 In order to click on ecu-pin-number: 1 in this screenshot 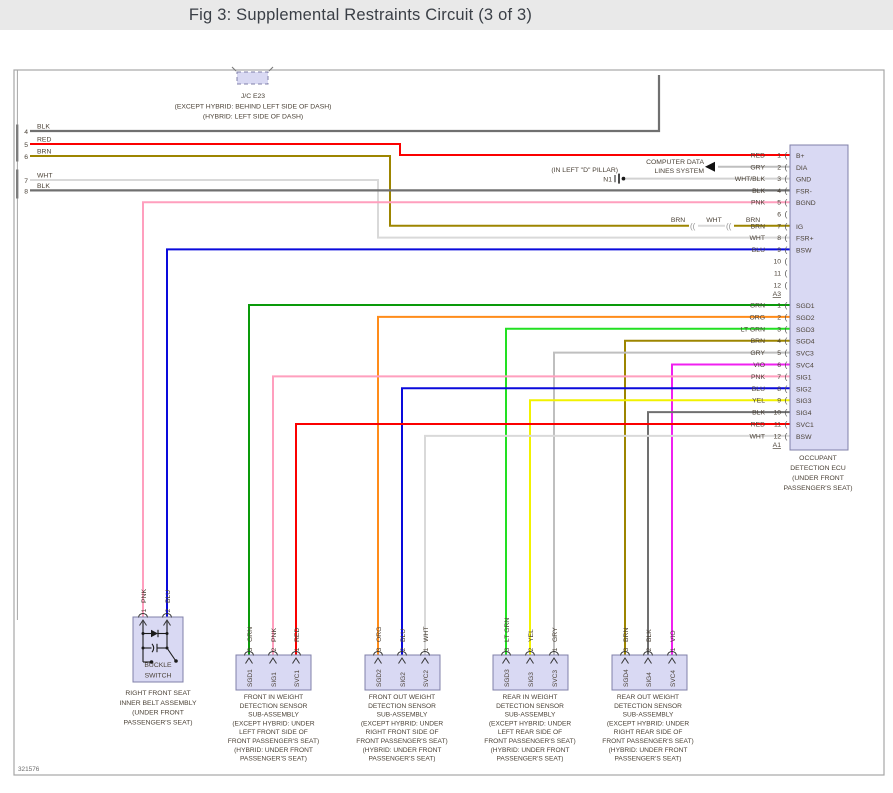, I will do `click(779, 156)`.